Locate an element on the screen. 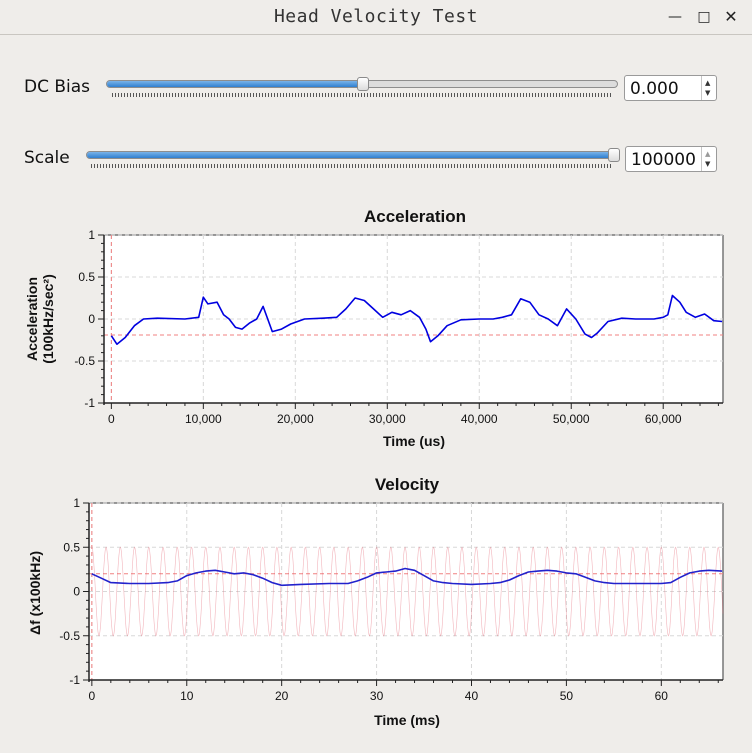 The image size is (752, 753). acceleration-y-axis-label-2: (100kHz/sec²) is located at coordinates (48, 319).